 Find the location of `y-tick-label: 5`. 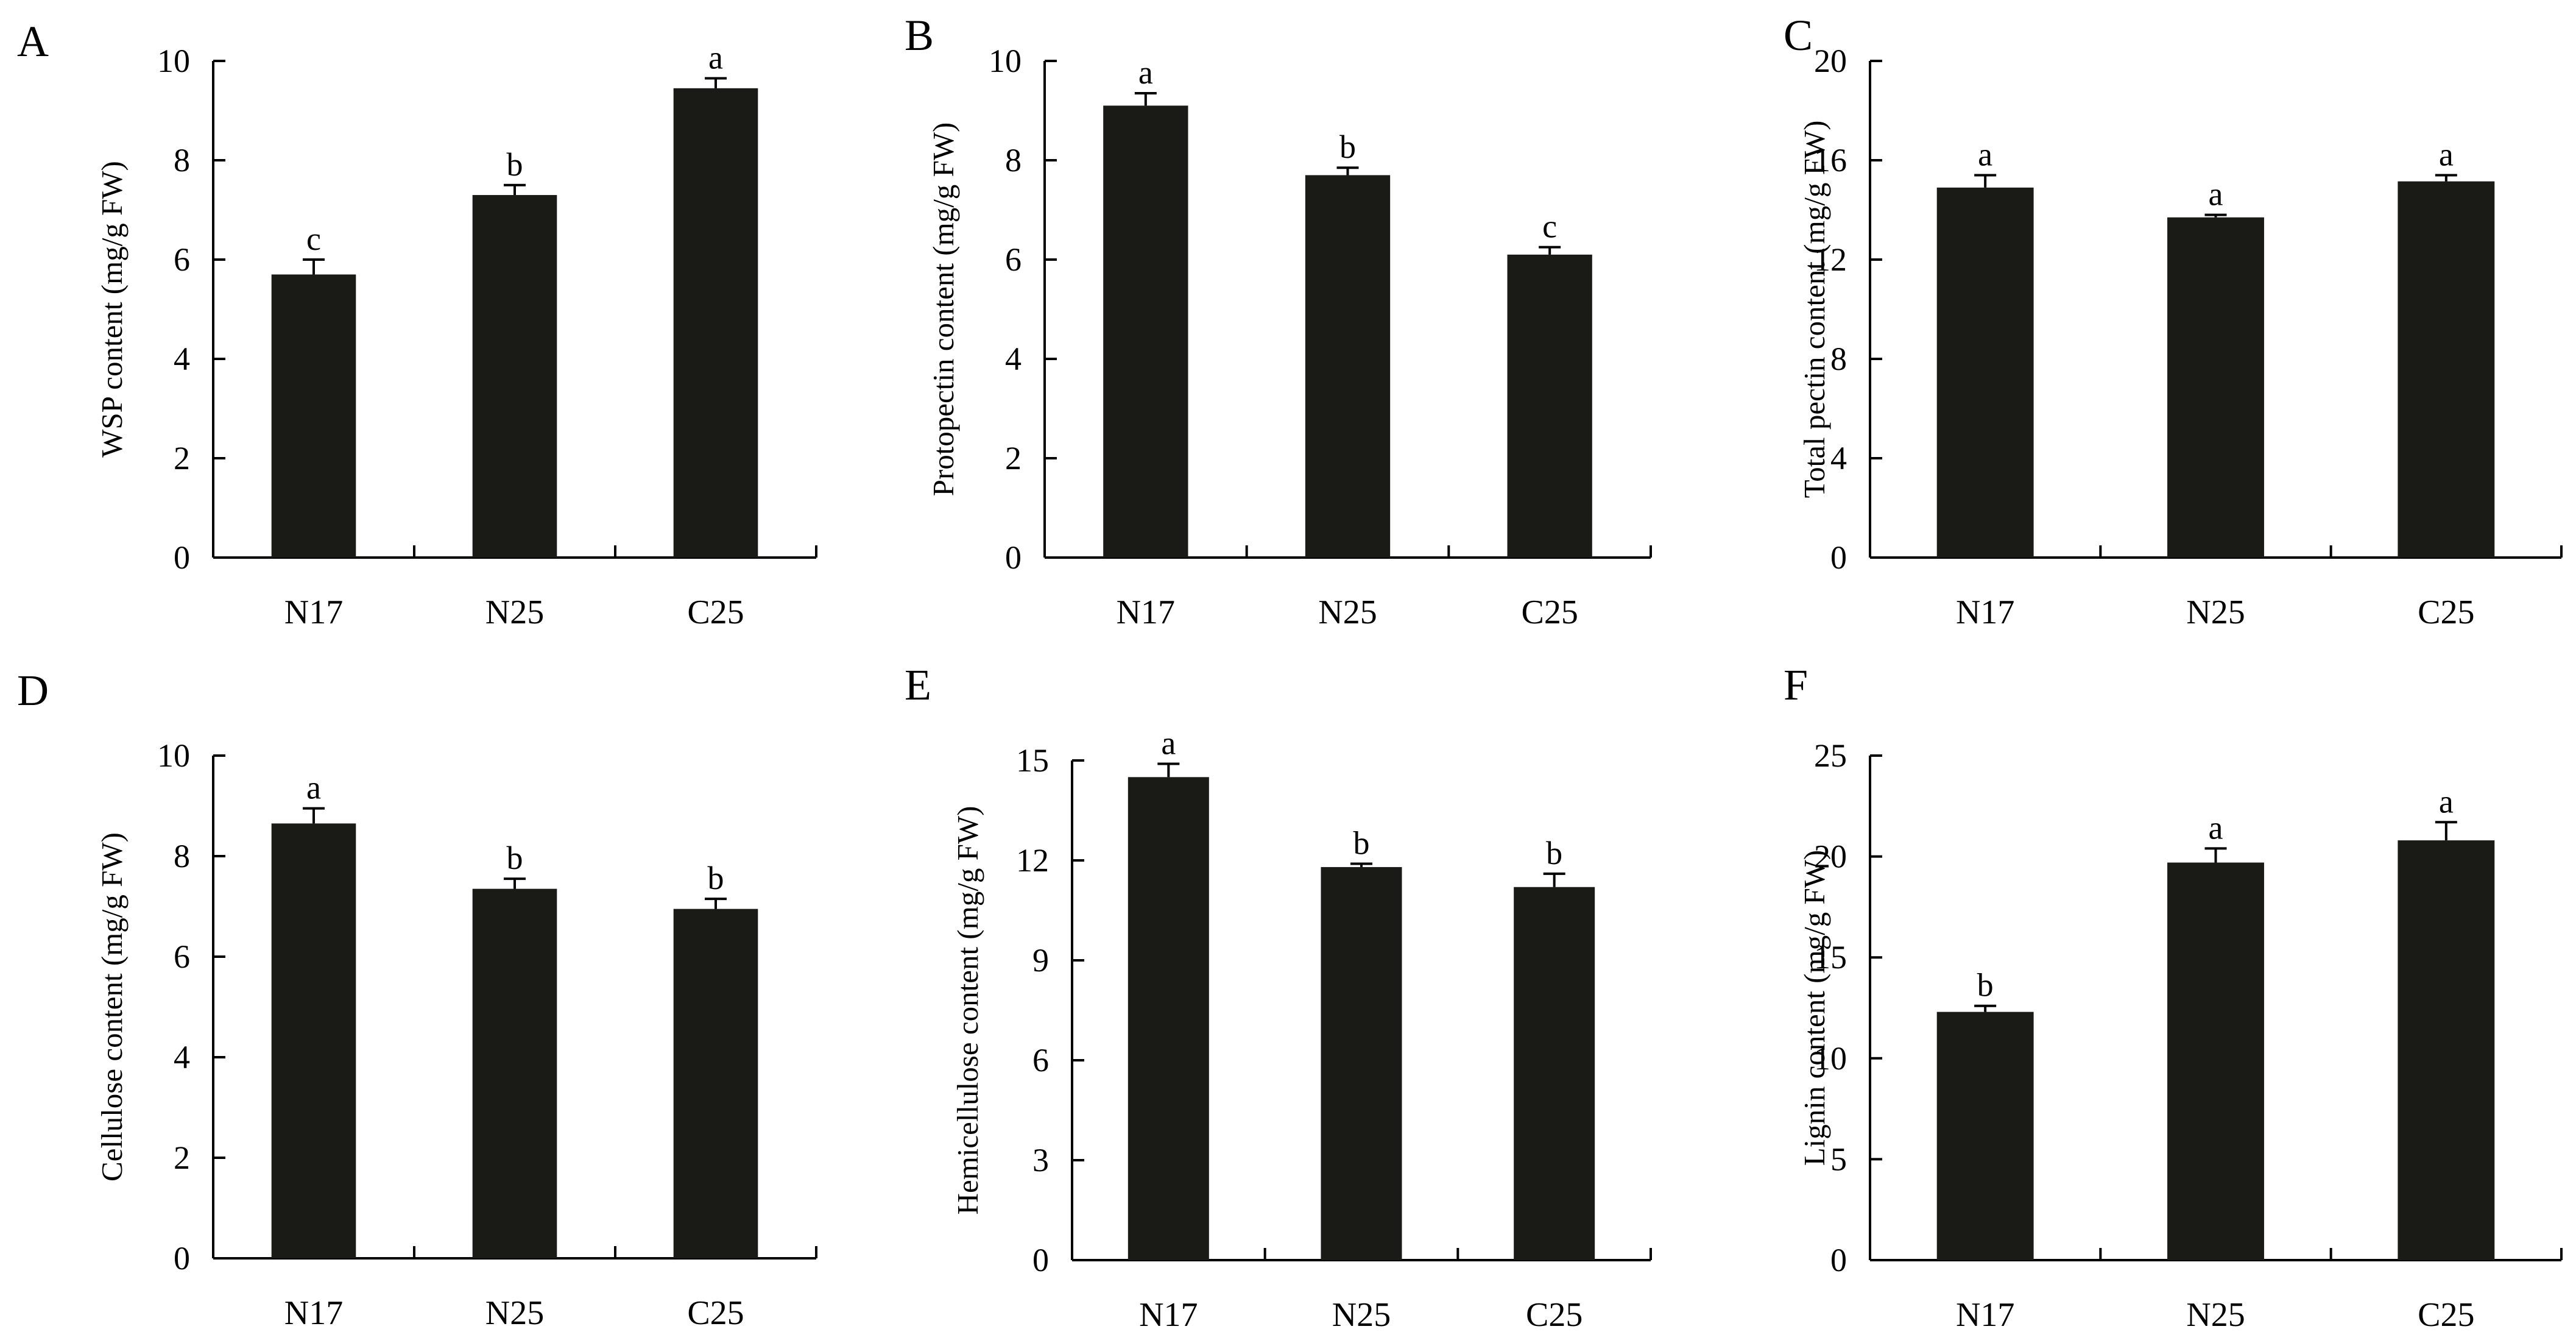

y-tick-label: 5 is located at coordinates (1838, 1159).